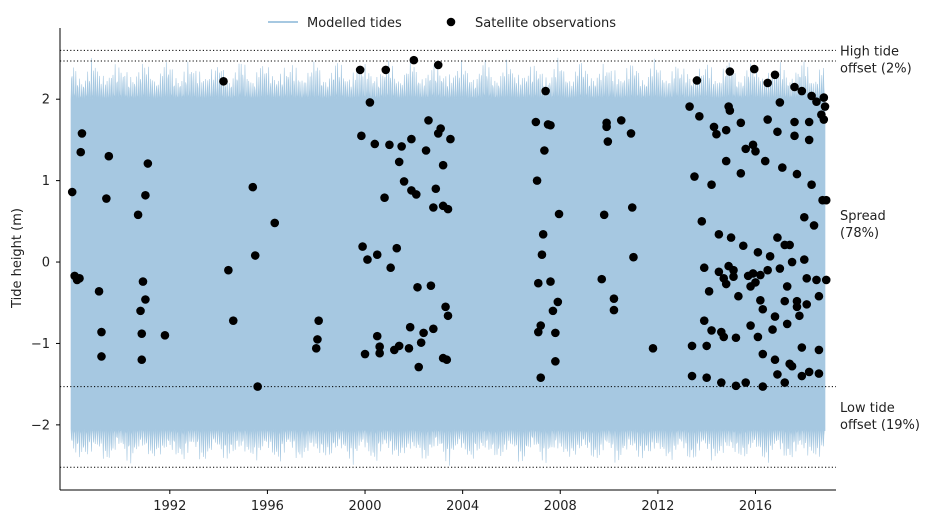  I want to click on x-tick-label: 2012, so click(657, 506).